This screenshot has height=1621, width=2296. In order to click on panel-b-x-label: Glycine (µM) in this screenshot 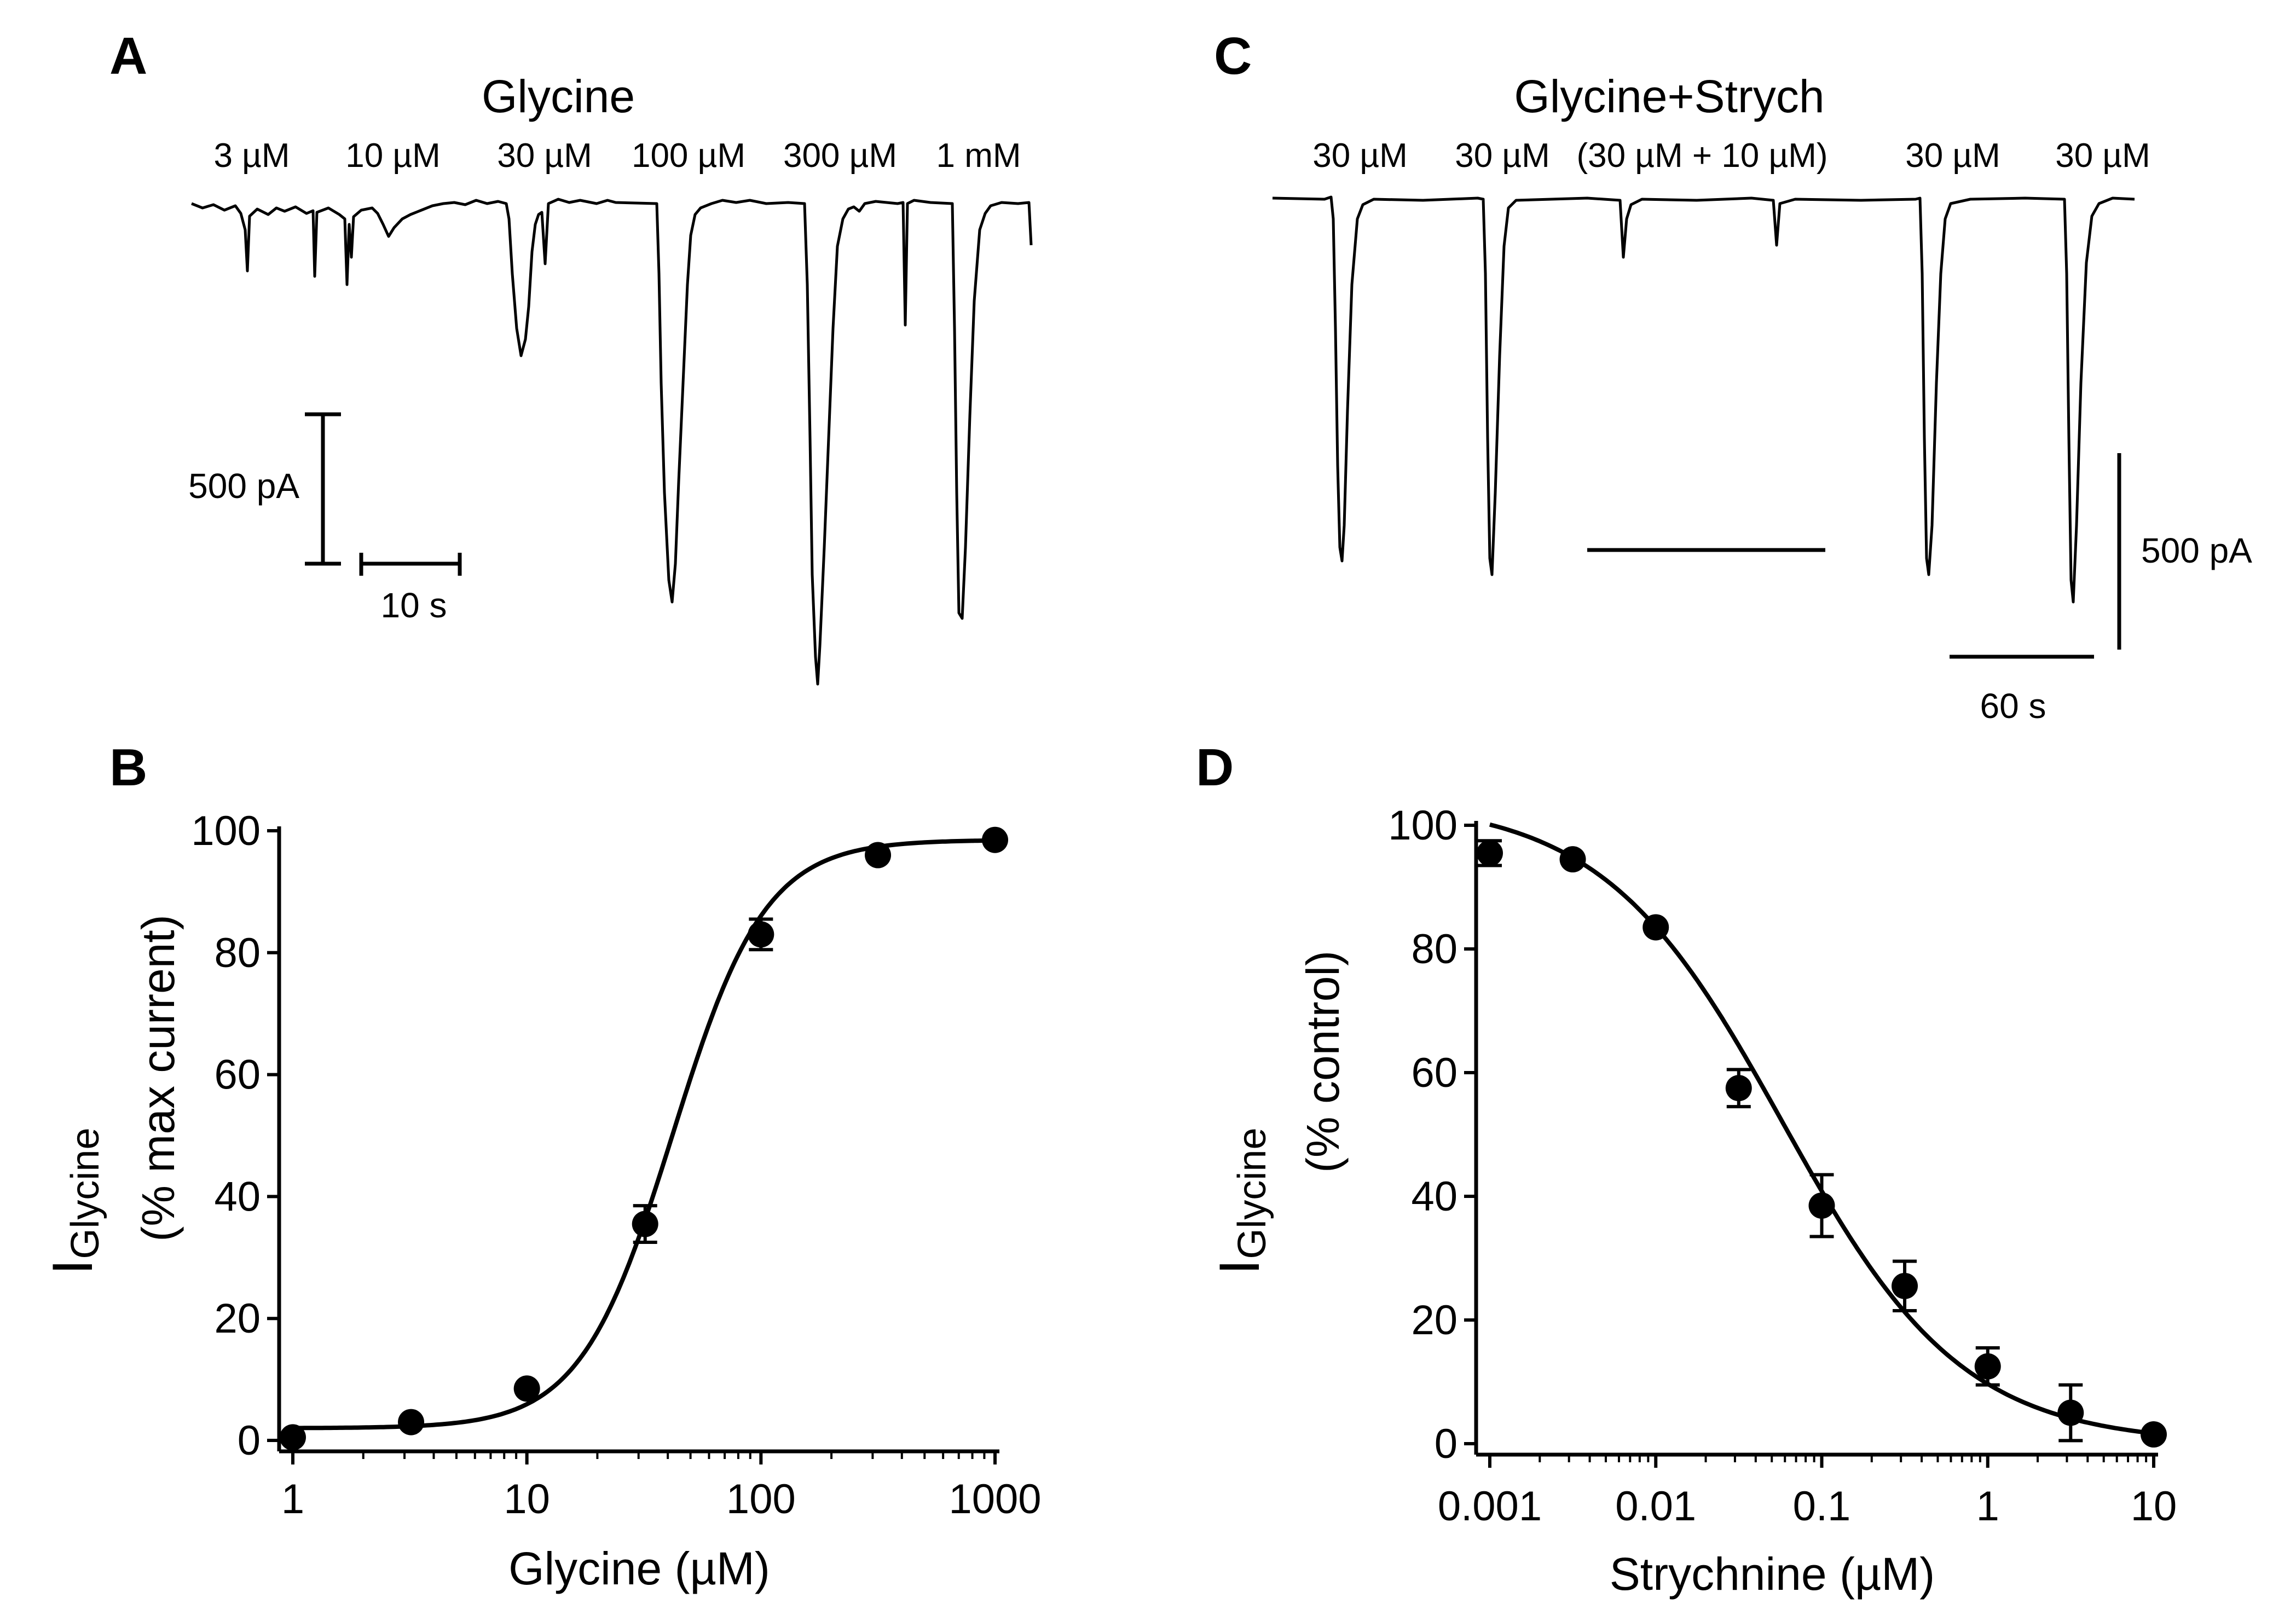, I will do `click(639, 1569)`.